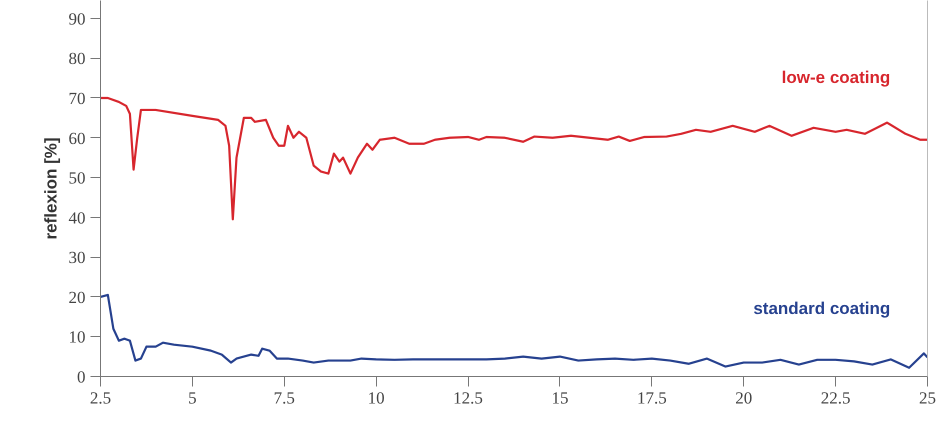 The image size is (945, 421). Describe the element at coordinates (81, 377) in the screenshot. I see `y-tick-label: 0` at that location.